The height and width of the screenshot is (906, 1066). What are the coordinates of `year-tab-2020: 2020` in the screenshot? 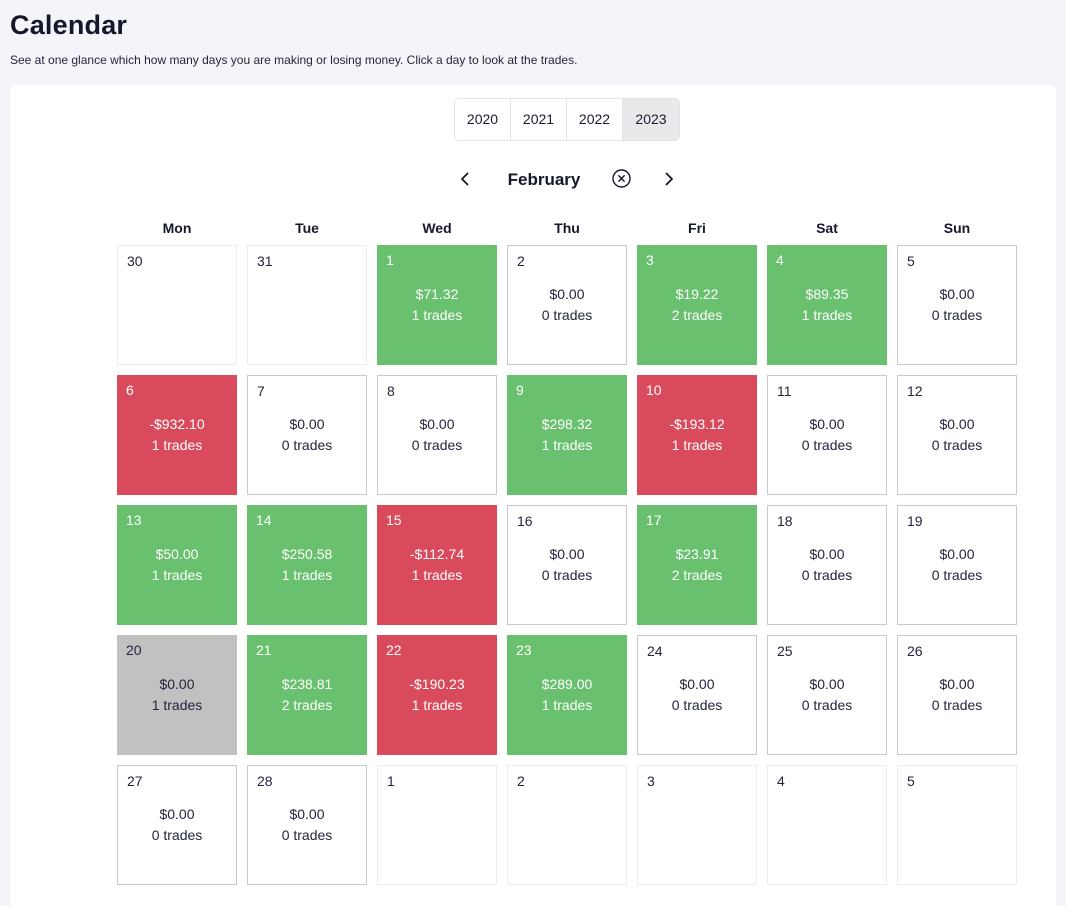 It's located at (483, 119).